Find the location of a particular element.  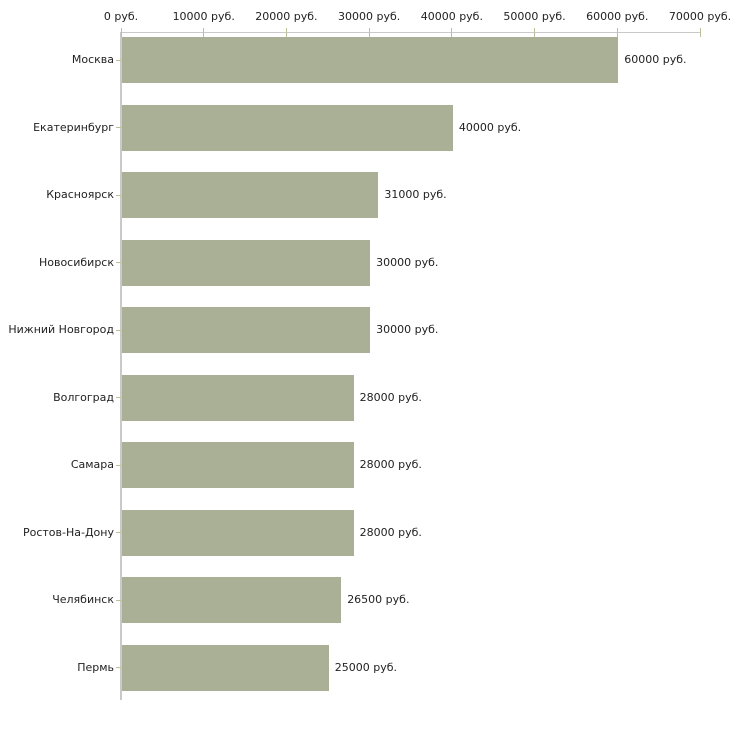

bar-value-label: 60000 руб. is located at coordinates (655, 59).